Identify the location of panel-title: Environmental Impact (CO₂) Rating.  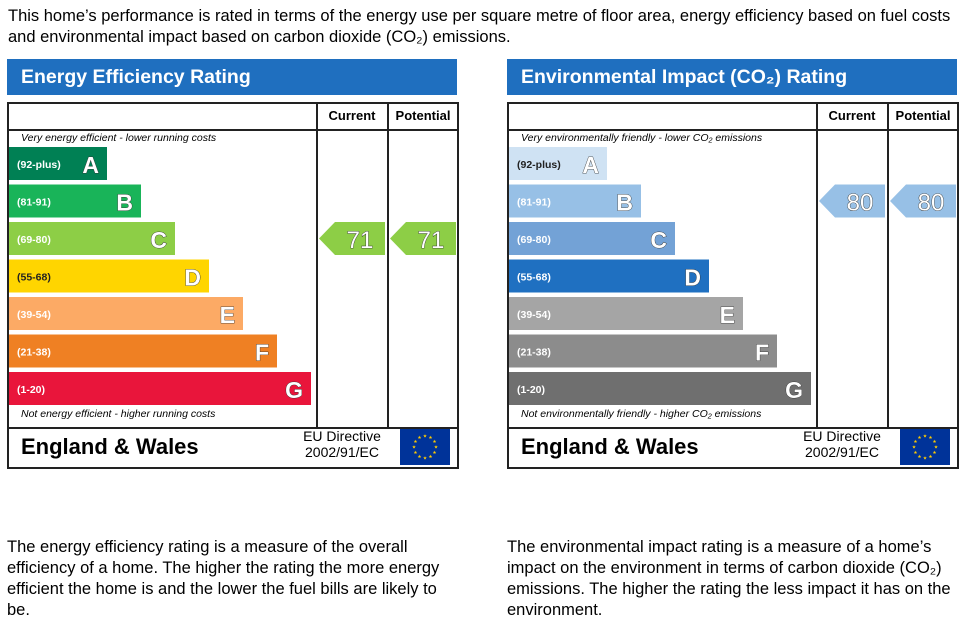
(732, 77).